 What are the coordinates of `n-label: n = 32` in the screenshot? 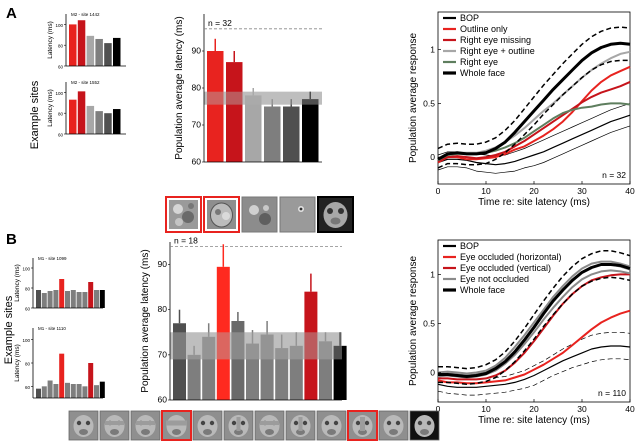 It's located at (220, 23).